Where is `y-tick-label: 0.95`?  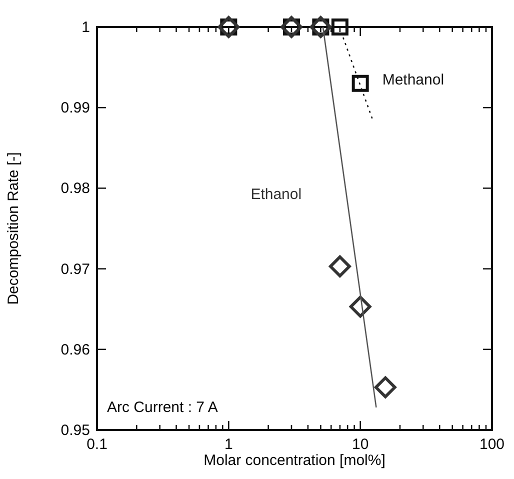 y-tick-label: 0.95 is located at coordinates (75, 430).